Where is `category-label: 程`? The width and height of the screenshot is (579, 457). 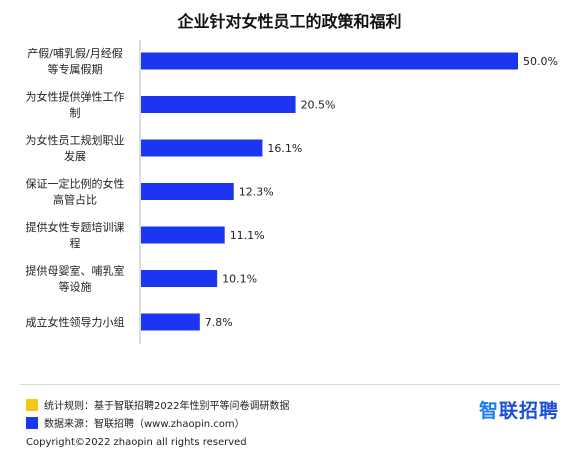
category-label: 程 is located at coordinates (75, 243).